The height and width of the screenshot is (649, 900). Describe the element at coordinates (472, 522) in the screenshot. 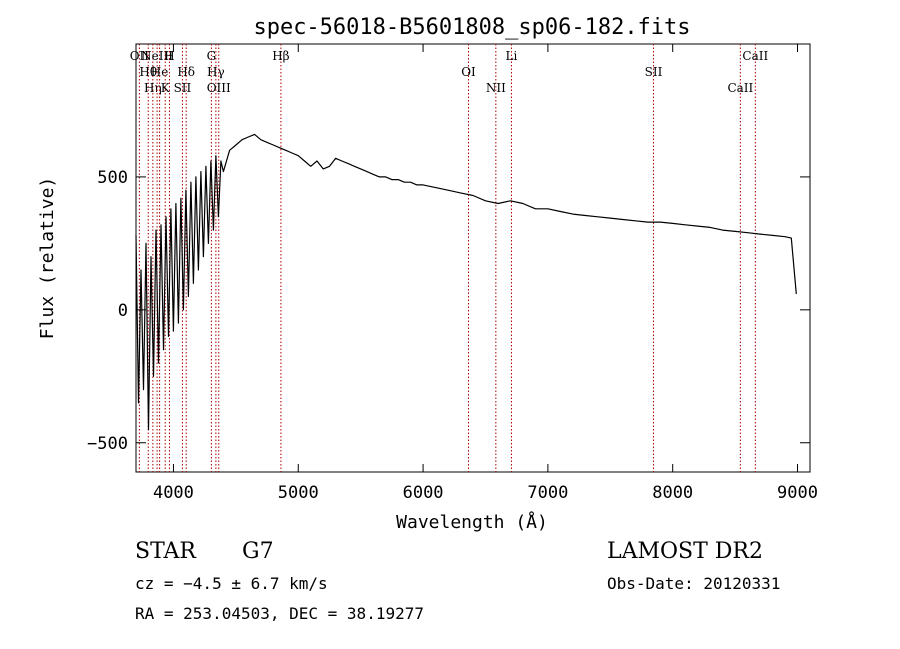

I see `x-axis-label: Wavelength (Å)` at that location.